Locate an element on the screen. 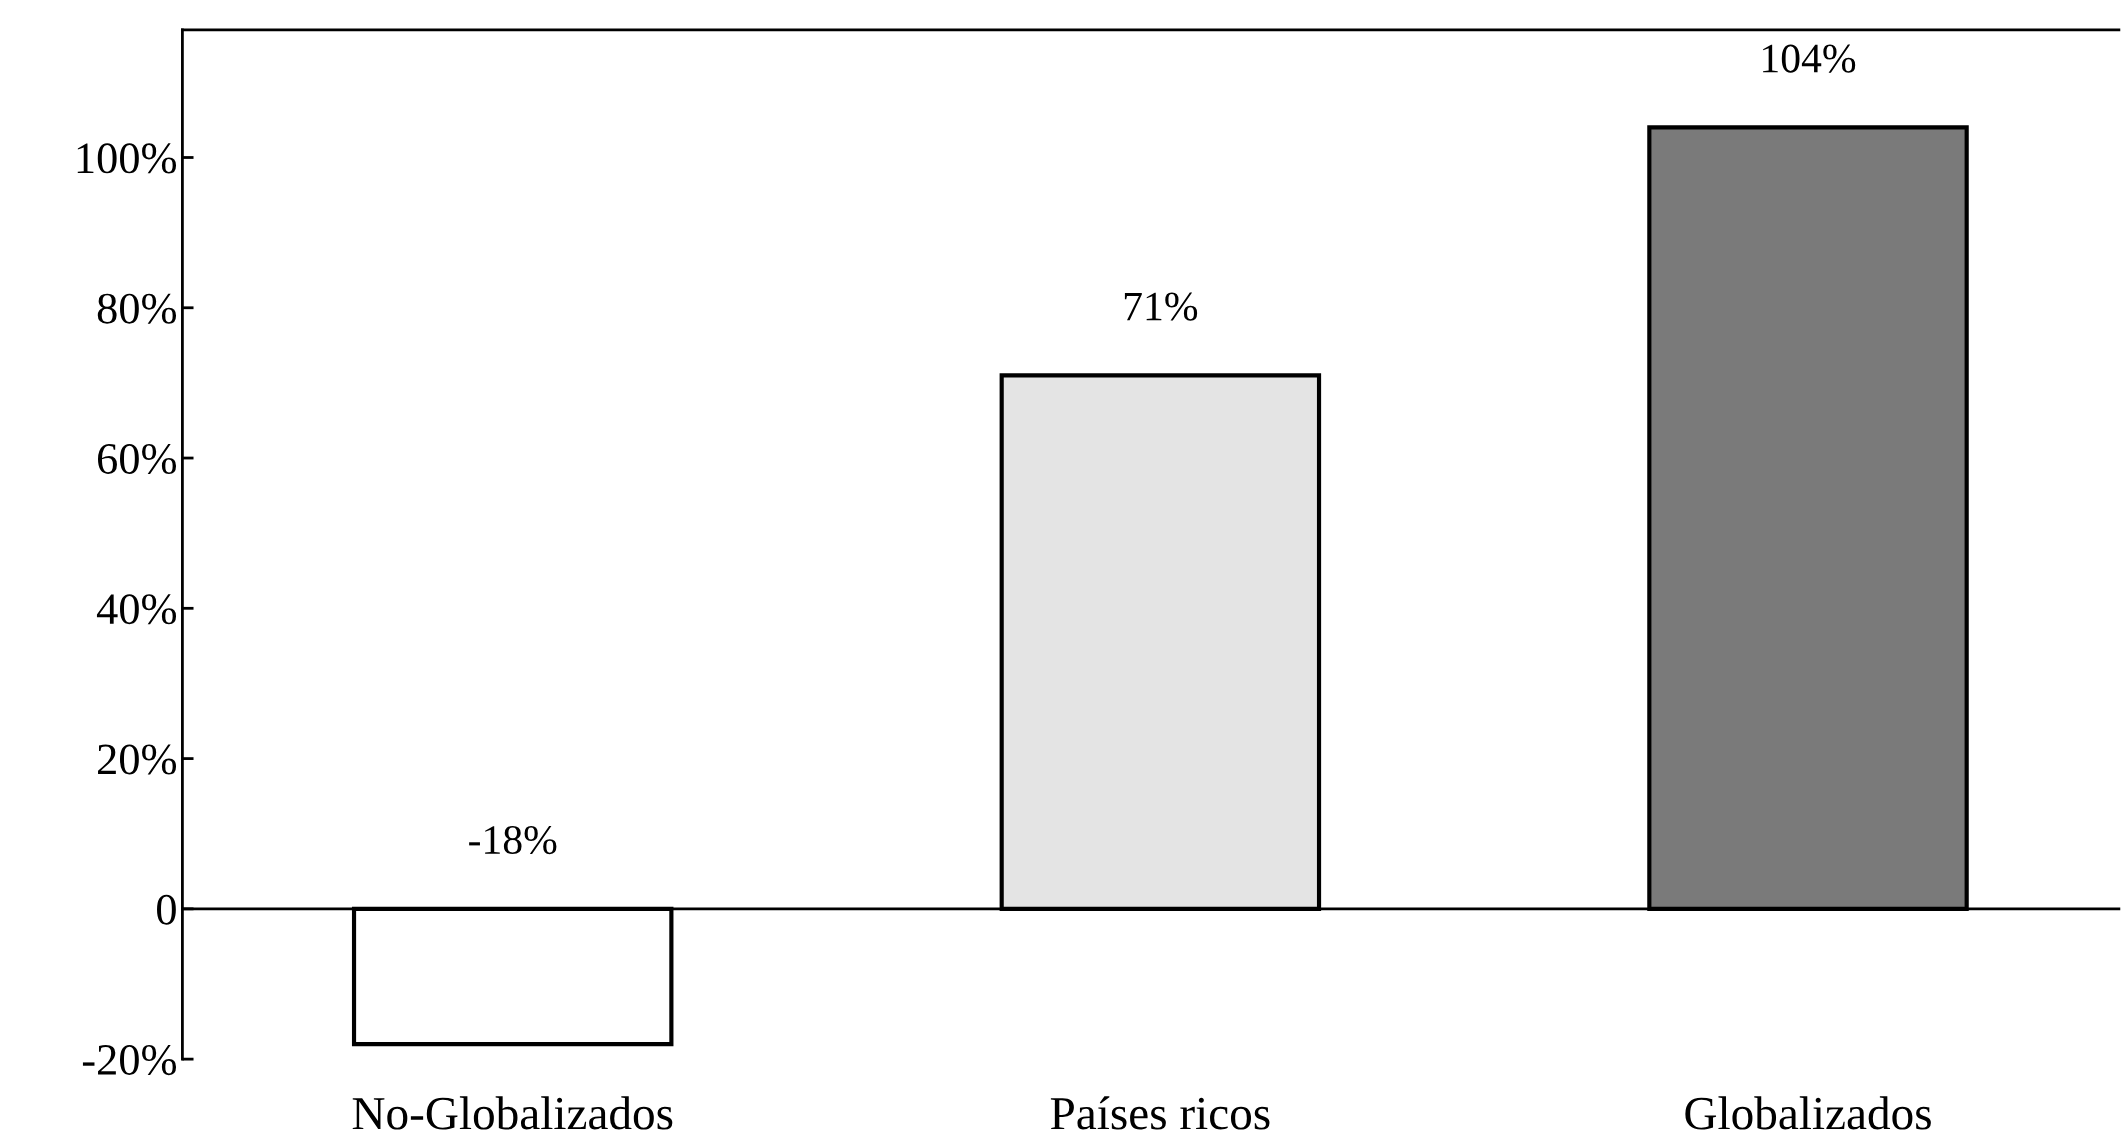 This screenshot has height=1145, width=2121. x-tick-label: No-Globalizados is located at coordinates (512, 1113).